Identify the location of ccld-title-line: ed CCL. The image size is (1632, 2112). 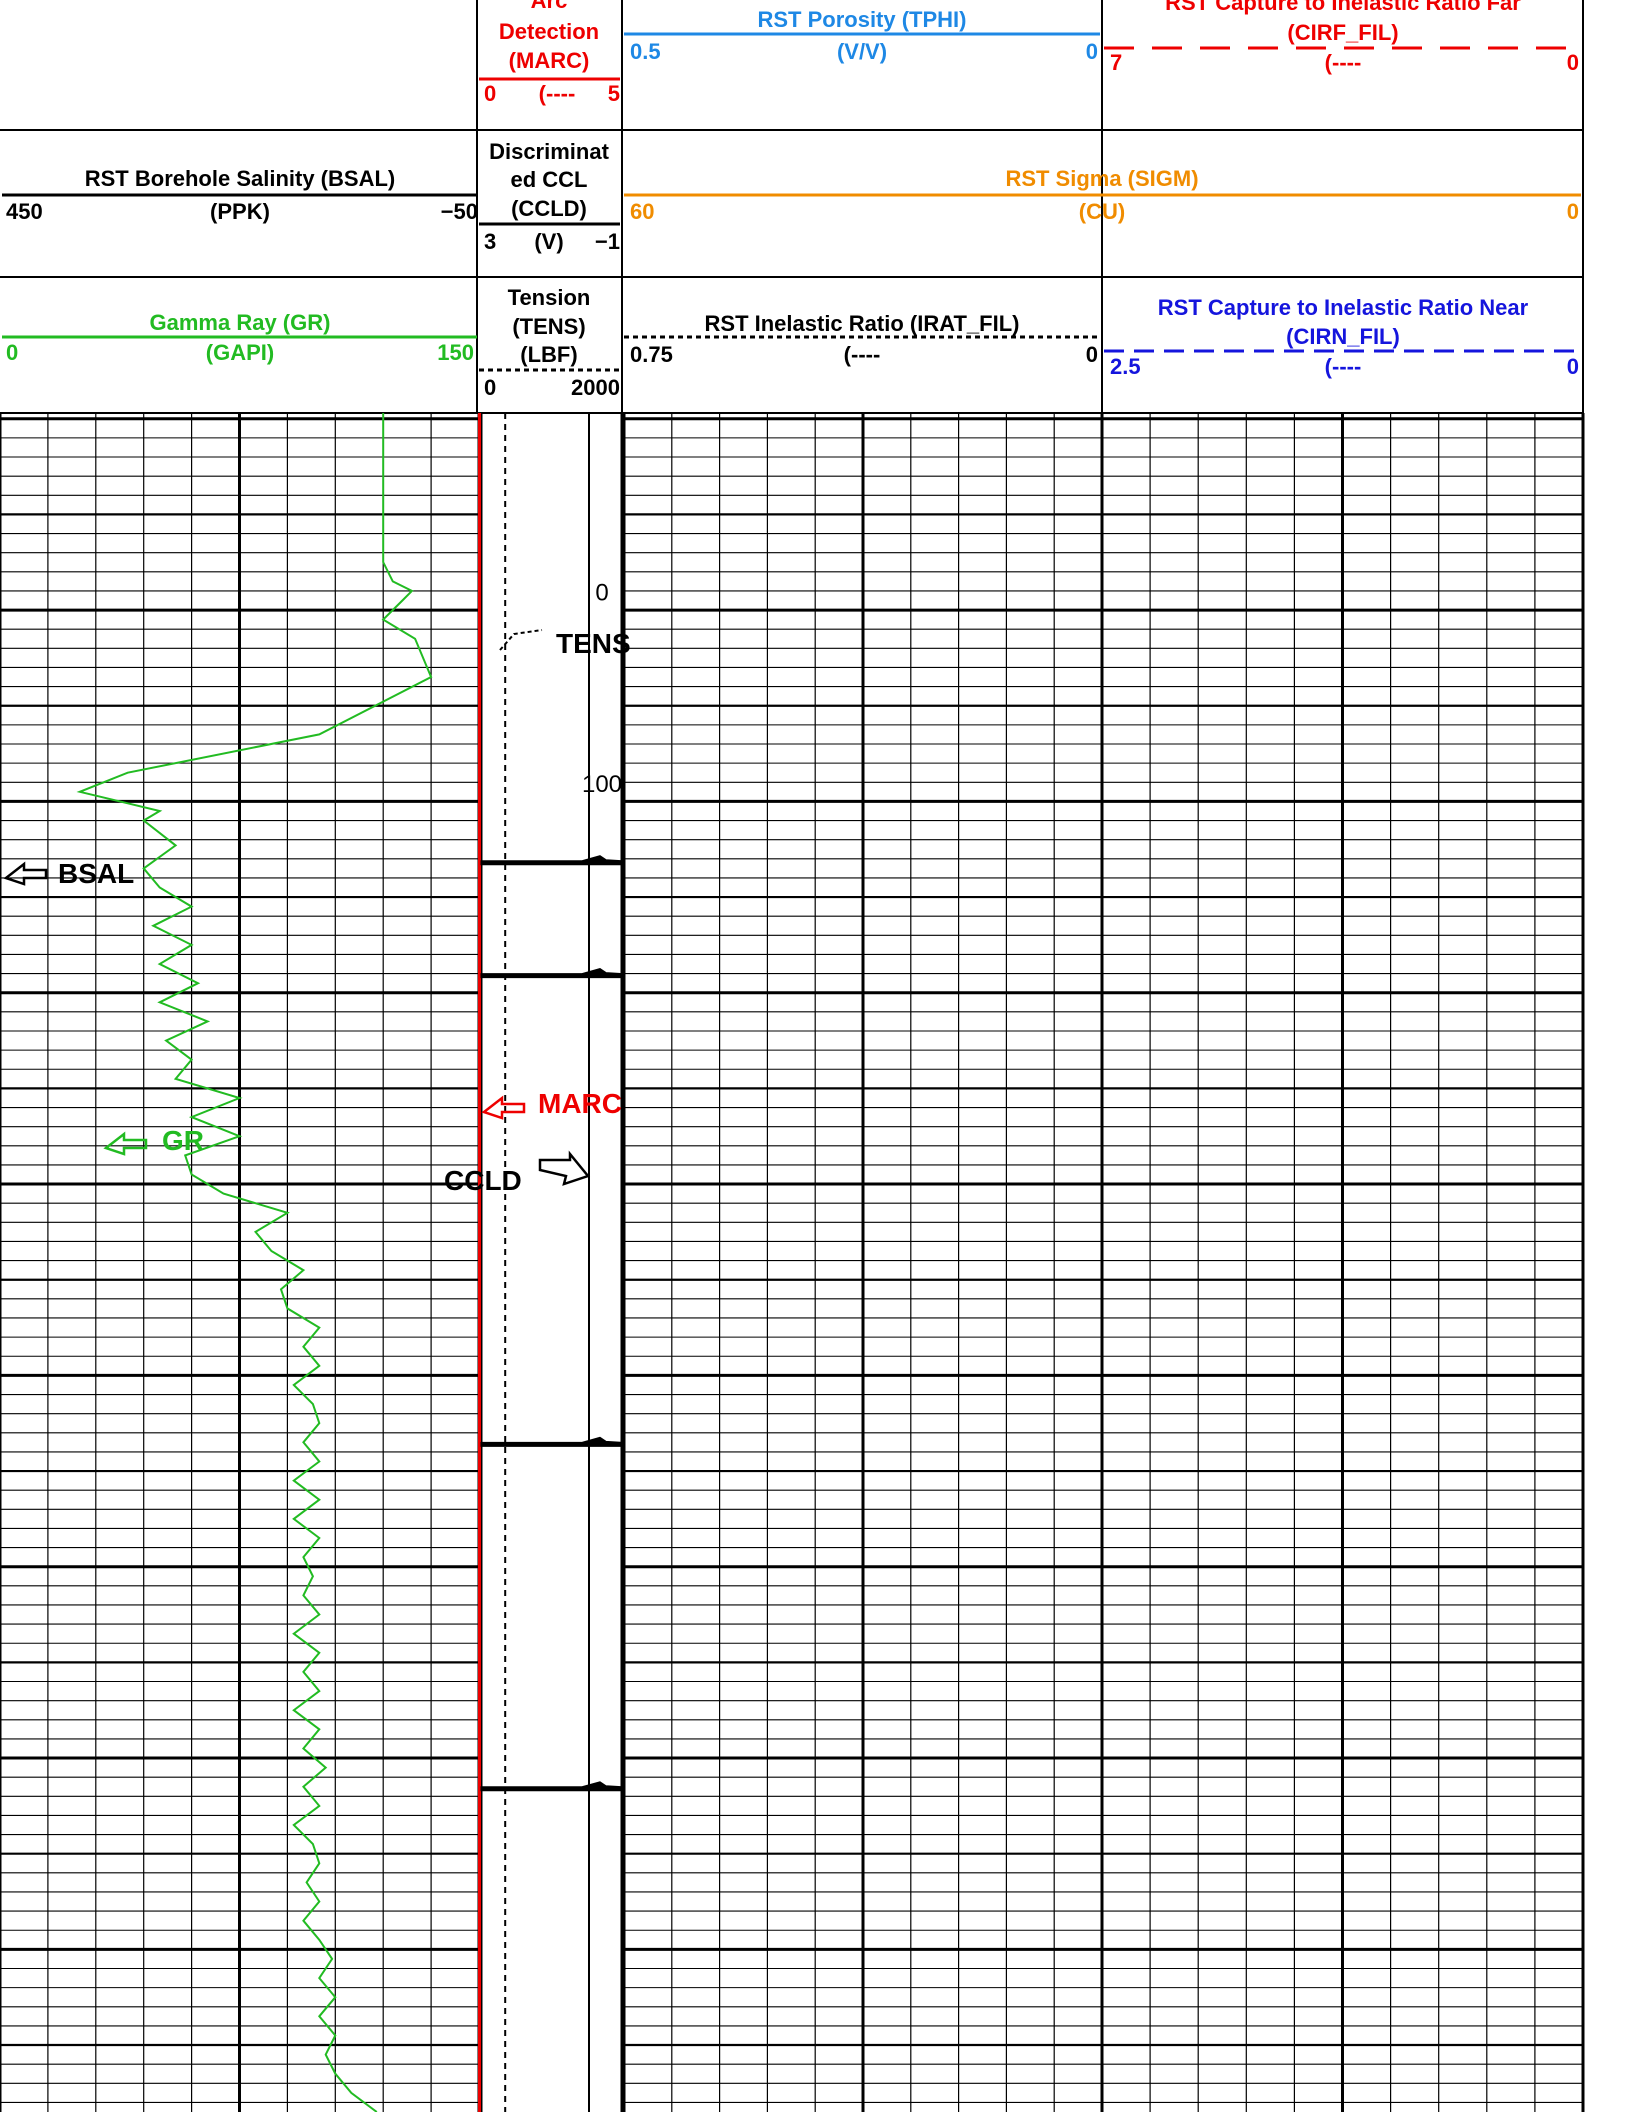
(549, 179).